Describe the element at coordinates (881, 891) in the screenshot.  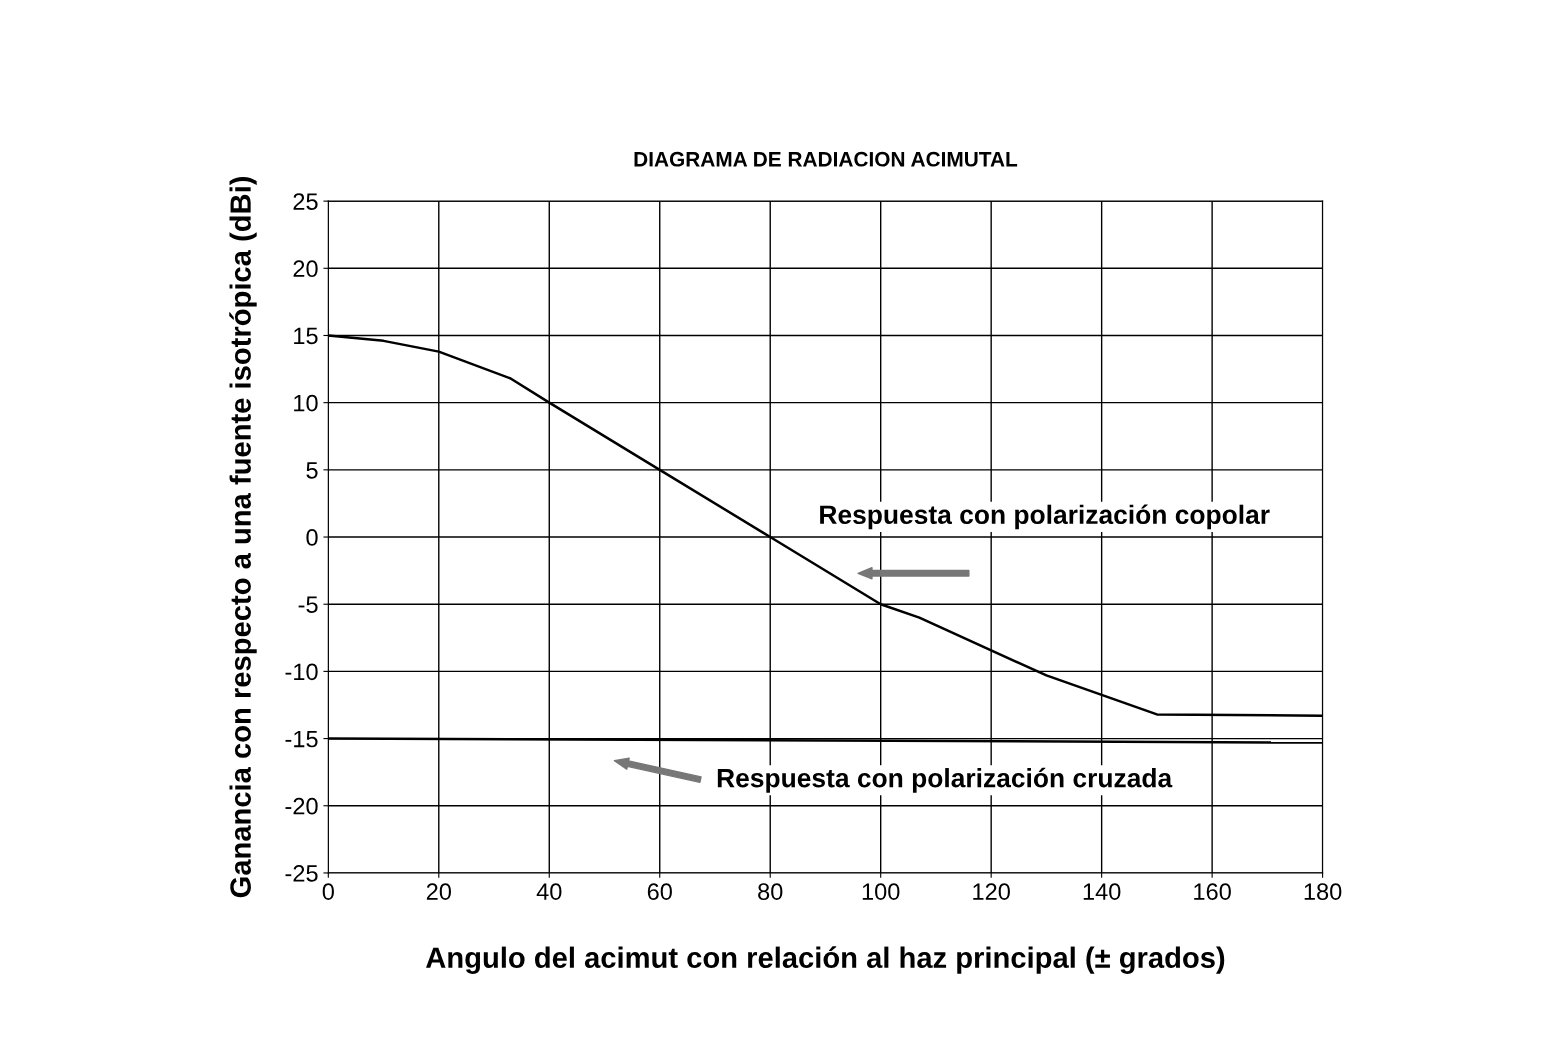
I see `x-tick-label: 100` at that location.